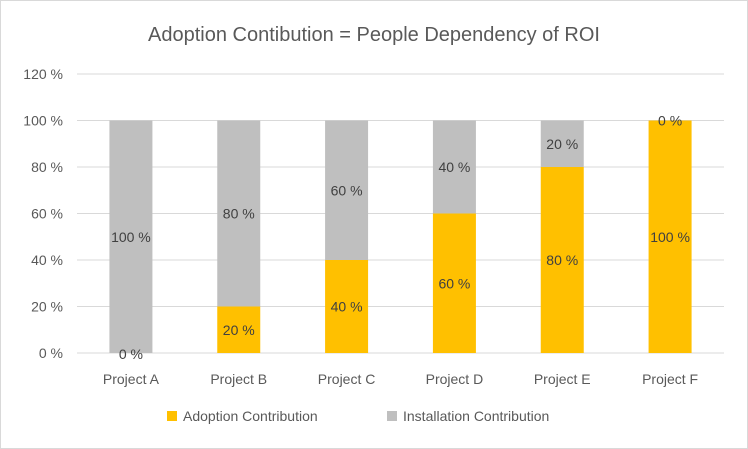 Image resolution: width=748 pixels, height=449 pixels. What do you see at coordinates (47, 214) in the screenshot?
I see `y-tick-label: 60 %` at bounding box center [47, 214].